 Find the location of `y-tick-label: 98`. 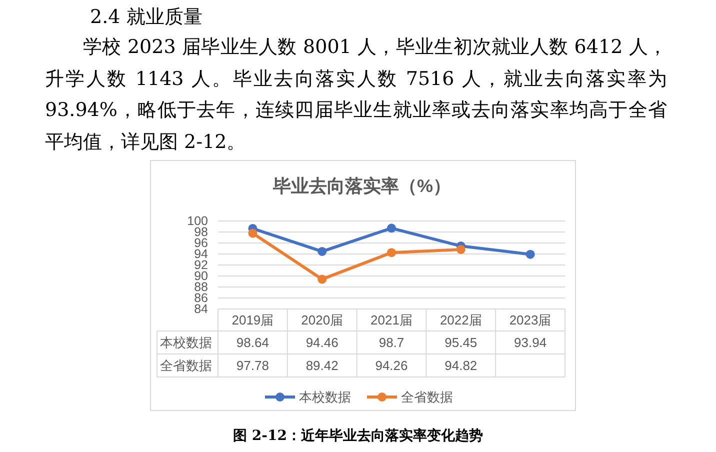

y-tick-label: 98 is located at coordinates (201, 232).